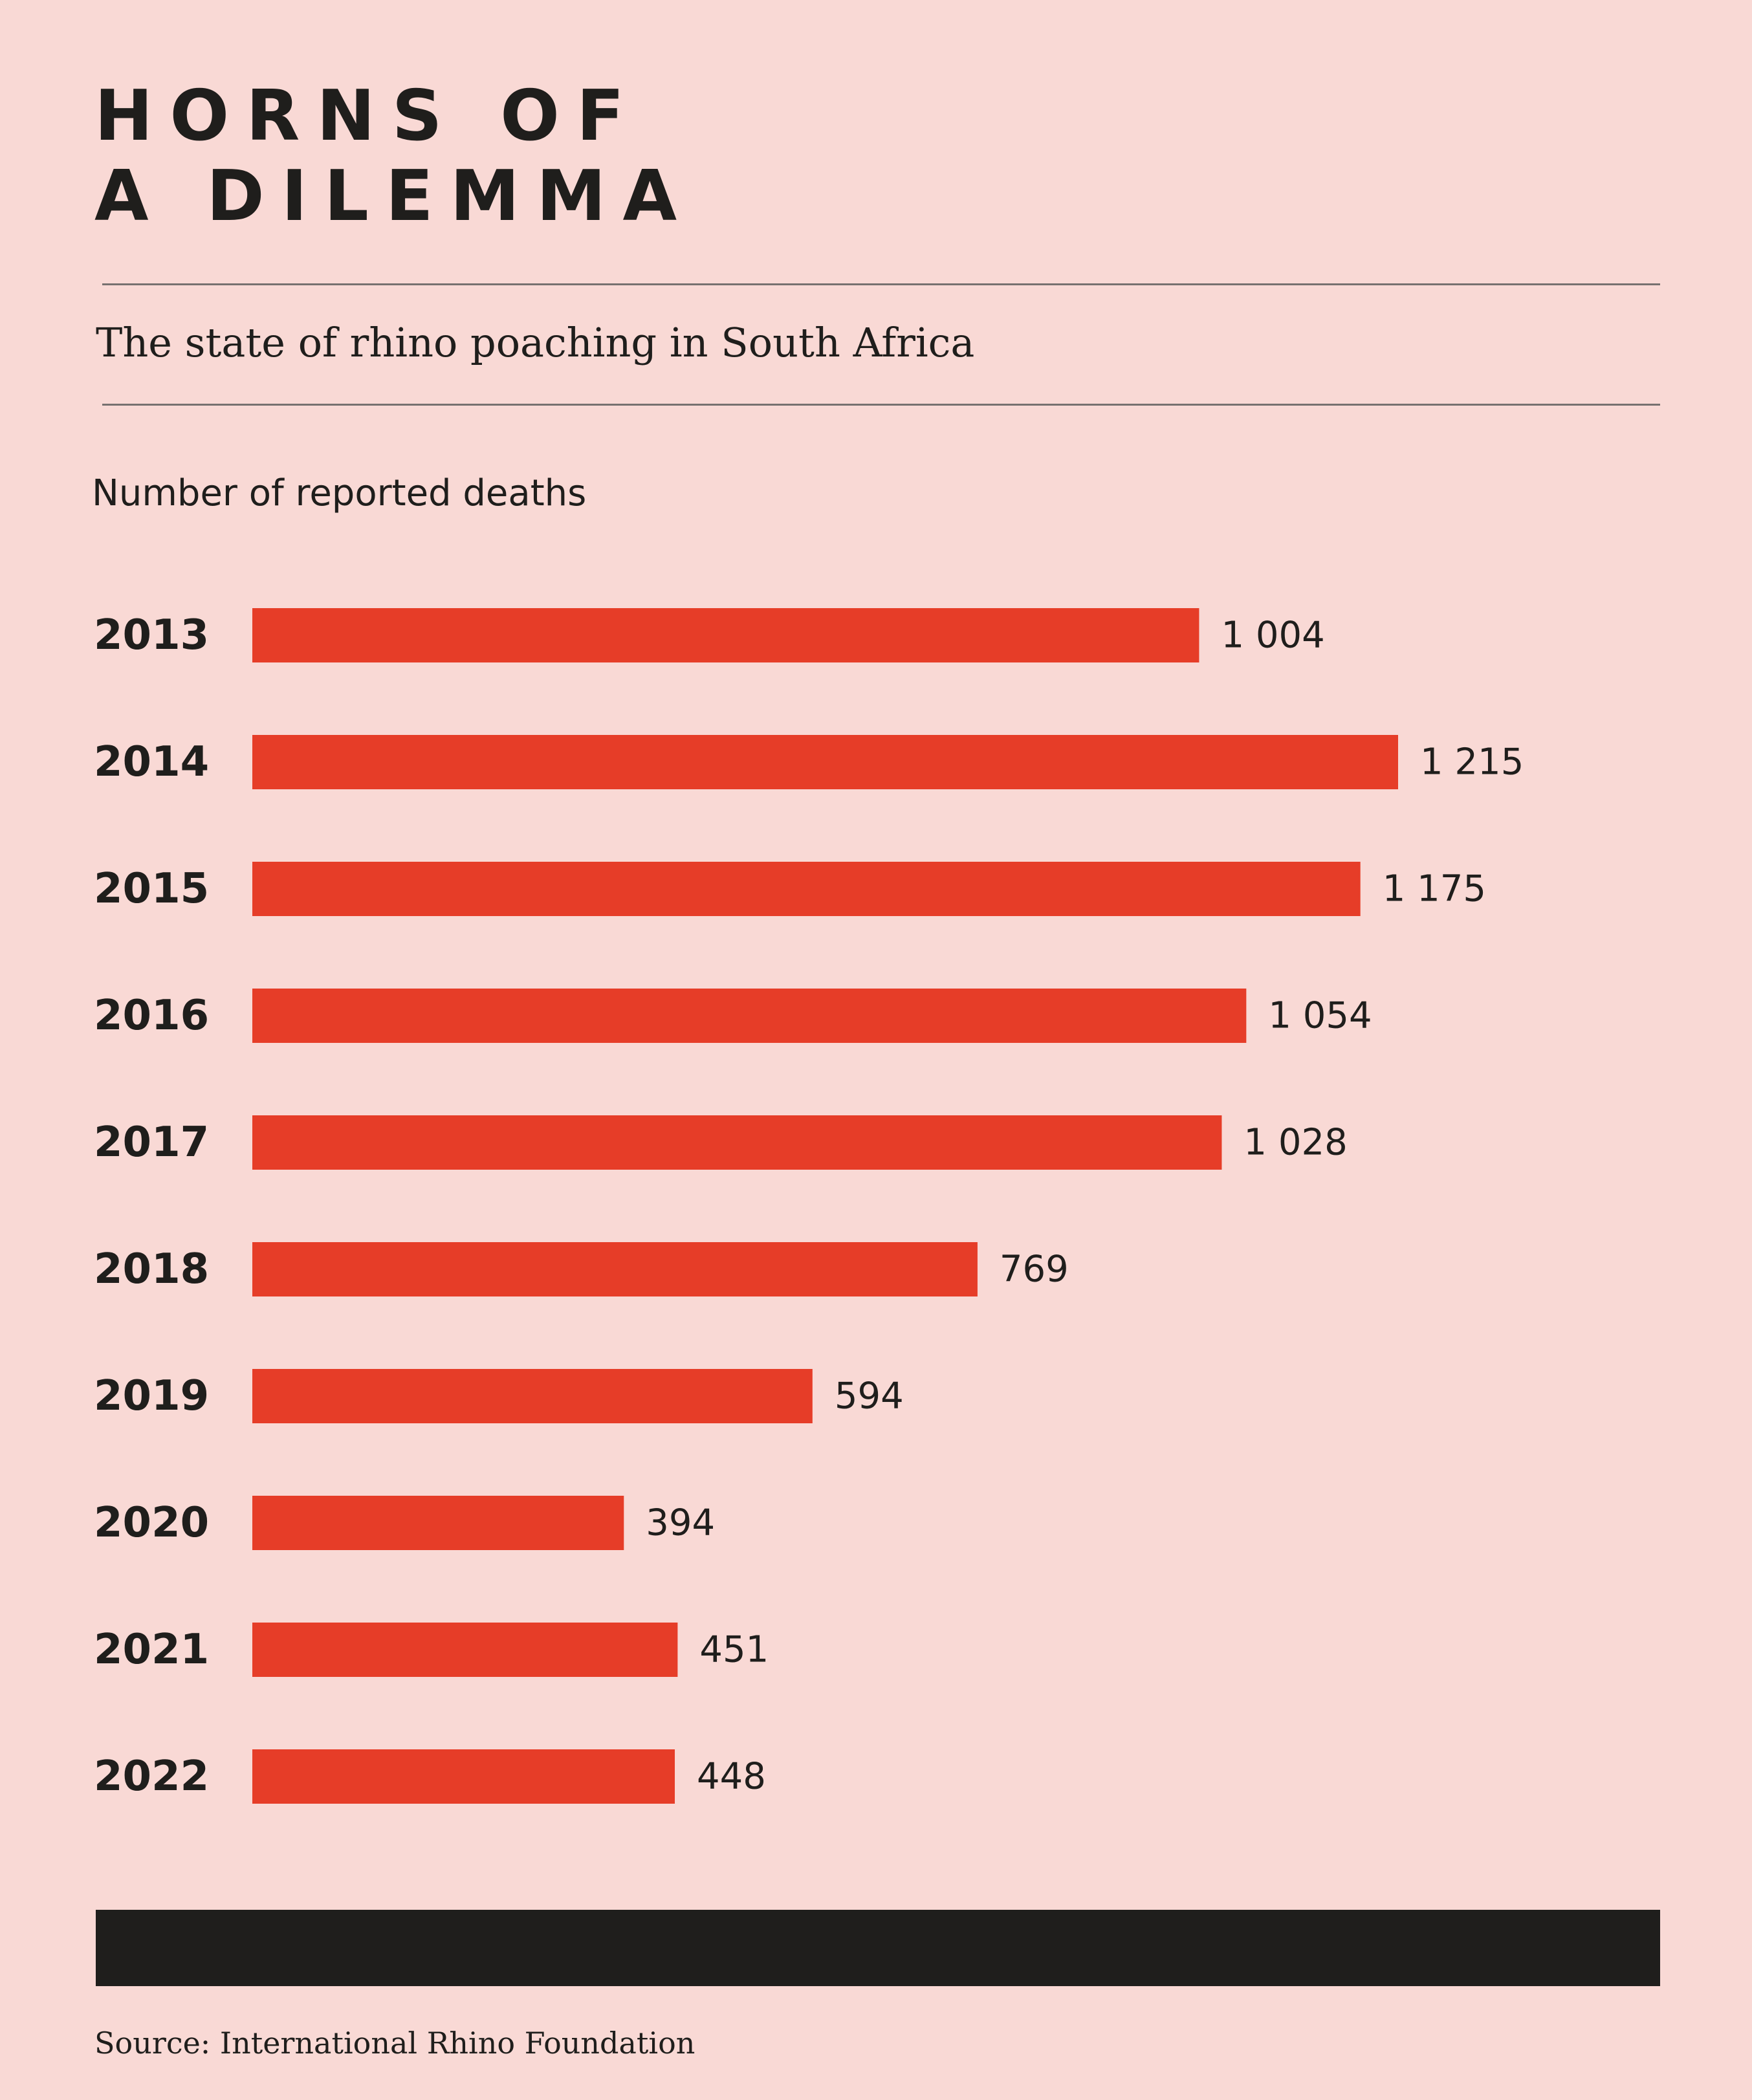  Describe the element at coordinates (731, 1777) in the screenshot. I see `value-label-2022: 448` at that location.